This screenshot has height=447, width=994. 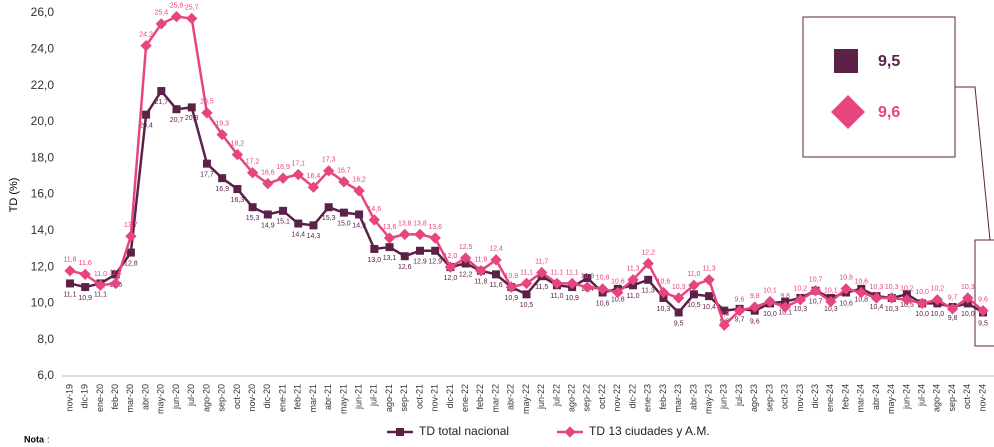 What do you see at coordinates (131, 225) in the screenshot?
I see `data-label: 13,7` at bounding box center [131, 225].